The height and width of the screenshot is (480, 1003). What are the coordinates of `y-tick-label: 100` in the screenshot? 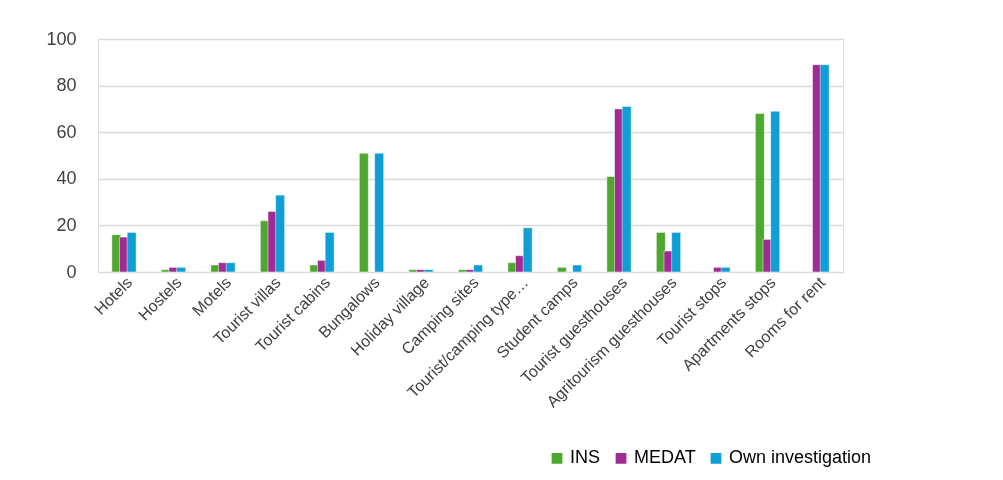 It's located at (61, 38).